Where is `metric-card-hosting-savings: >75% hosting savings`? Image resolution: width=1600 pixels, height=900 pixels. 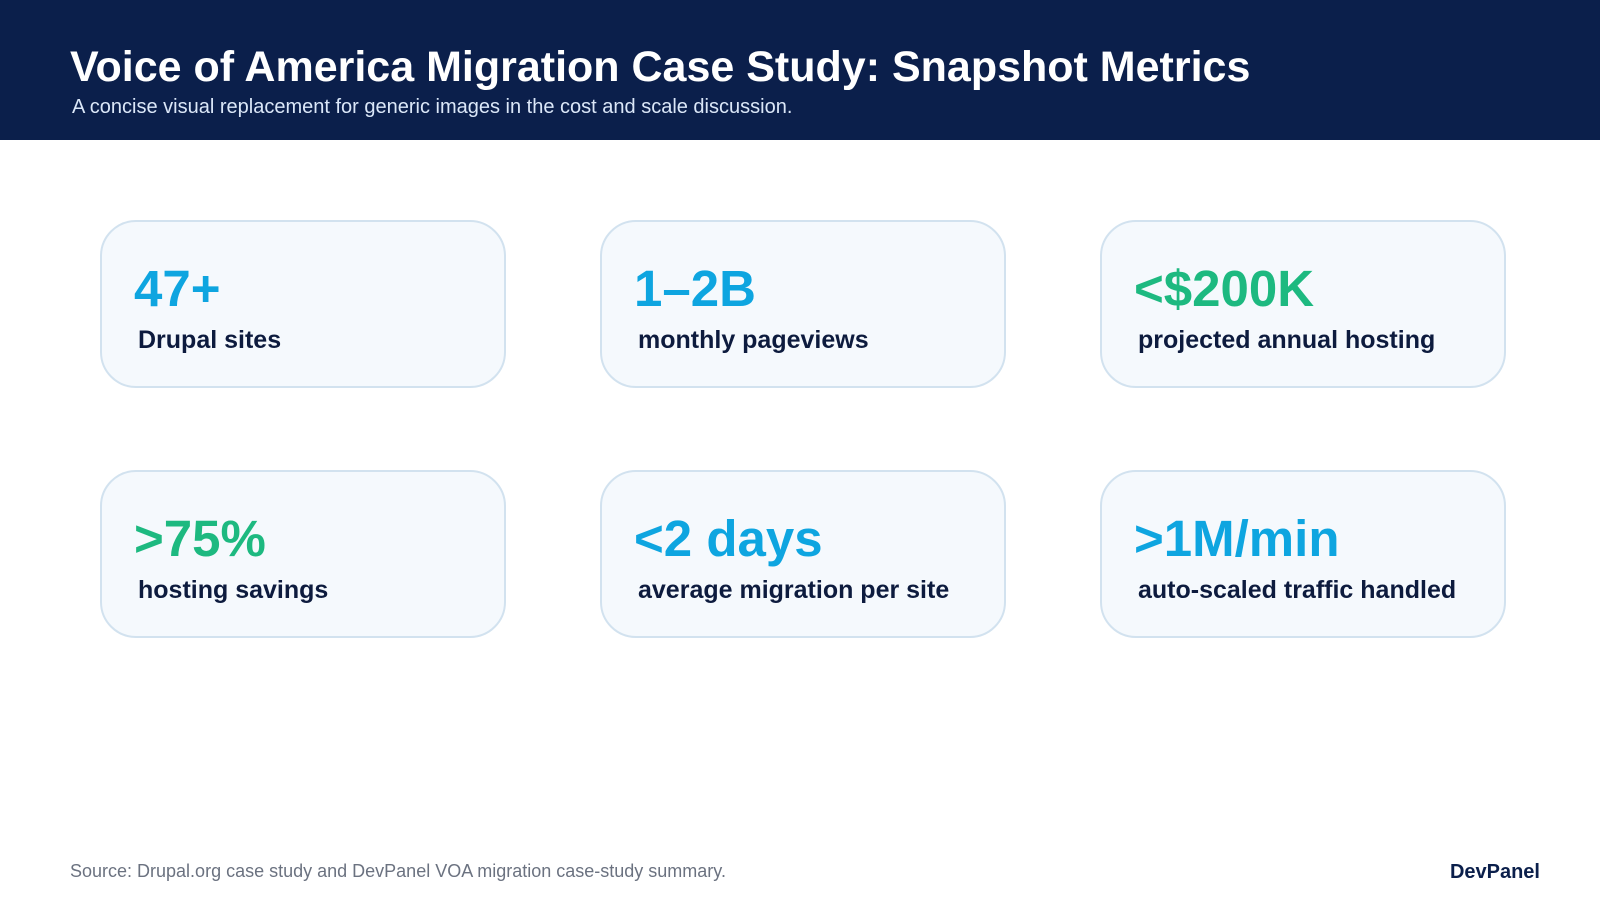
metric-card-hosting-savings: >75% hosting savings is located at coordinates (303, 554).